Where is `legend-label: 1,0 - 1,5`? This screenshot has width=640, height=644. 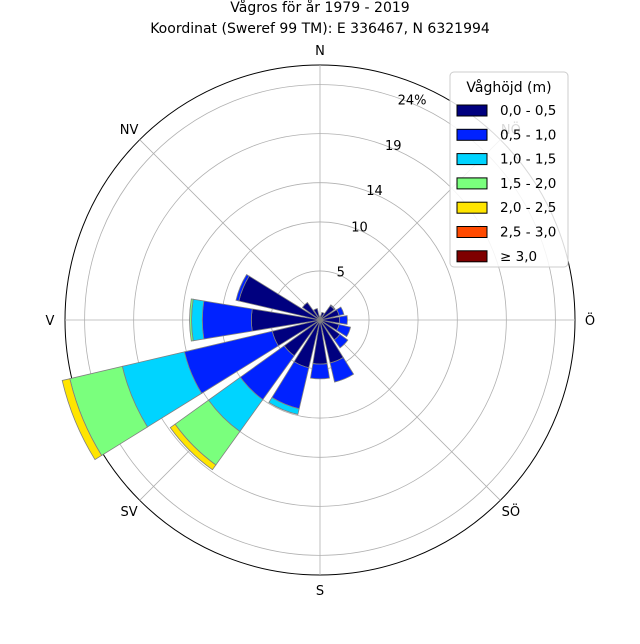
legend-label: 1,0 - 1,5 is located at coordinates (528, 160).